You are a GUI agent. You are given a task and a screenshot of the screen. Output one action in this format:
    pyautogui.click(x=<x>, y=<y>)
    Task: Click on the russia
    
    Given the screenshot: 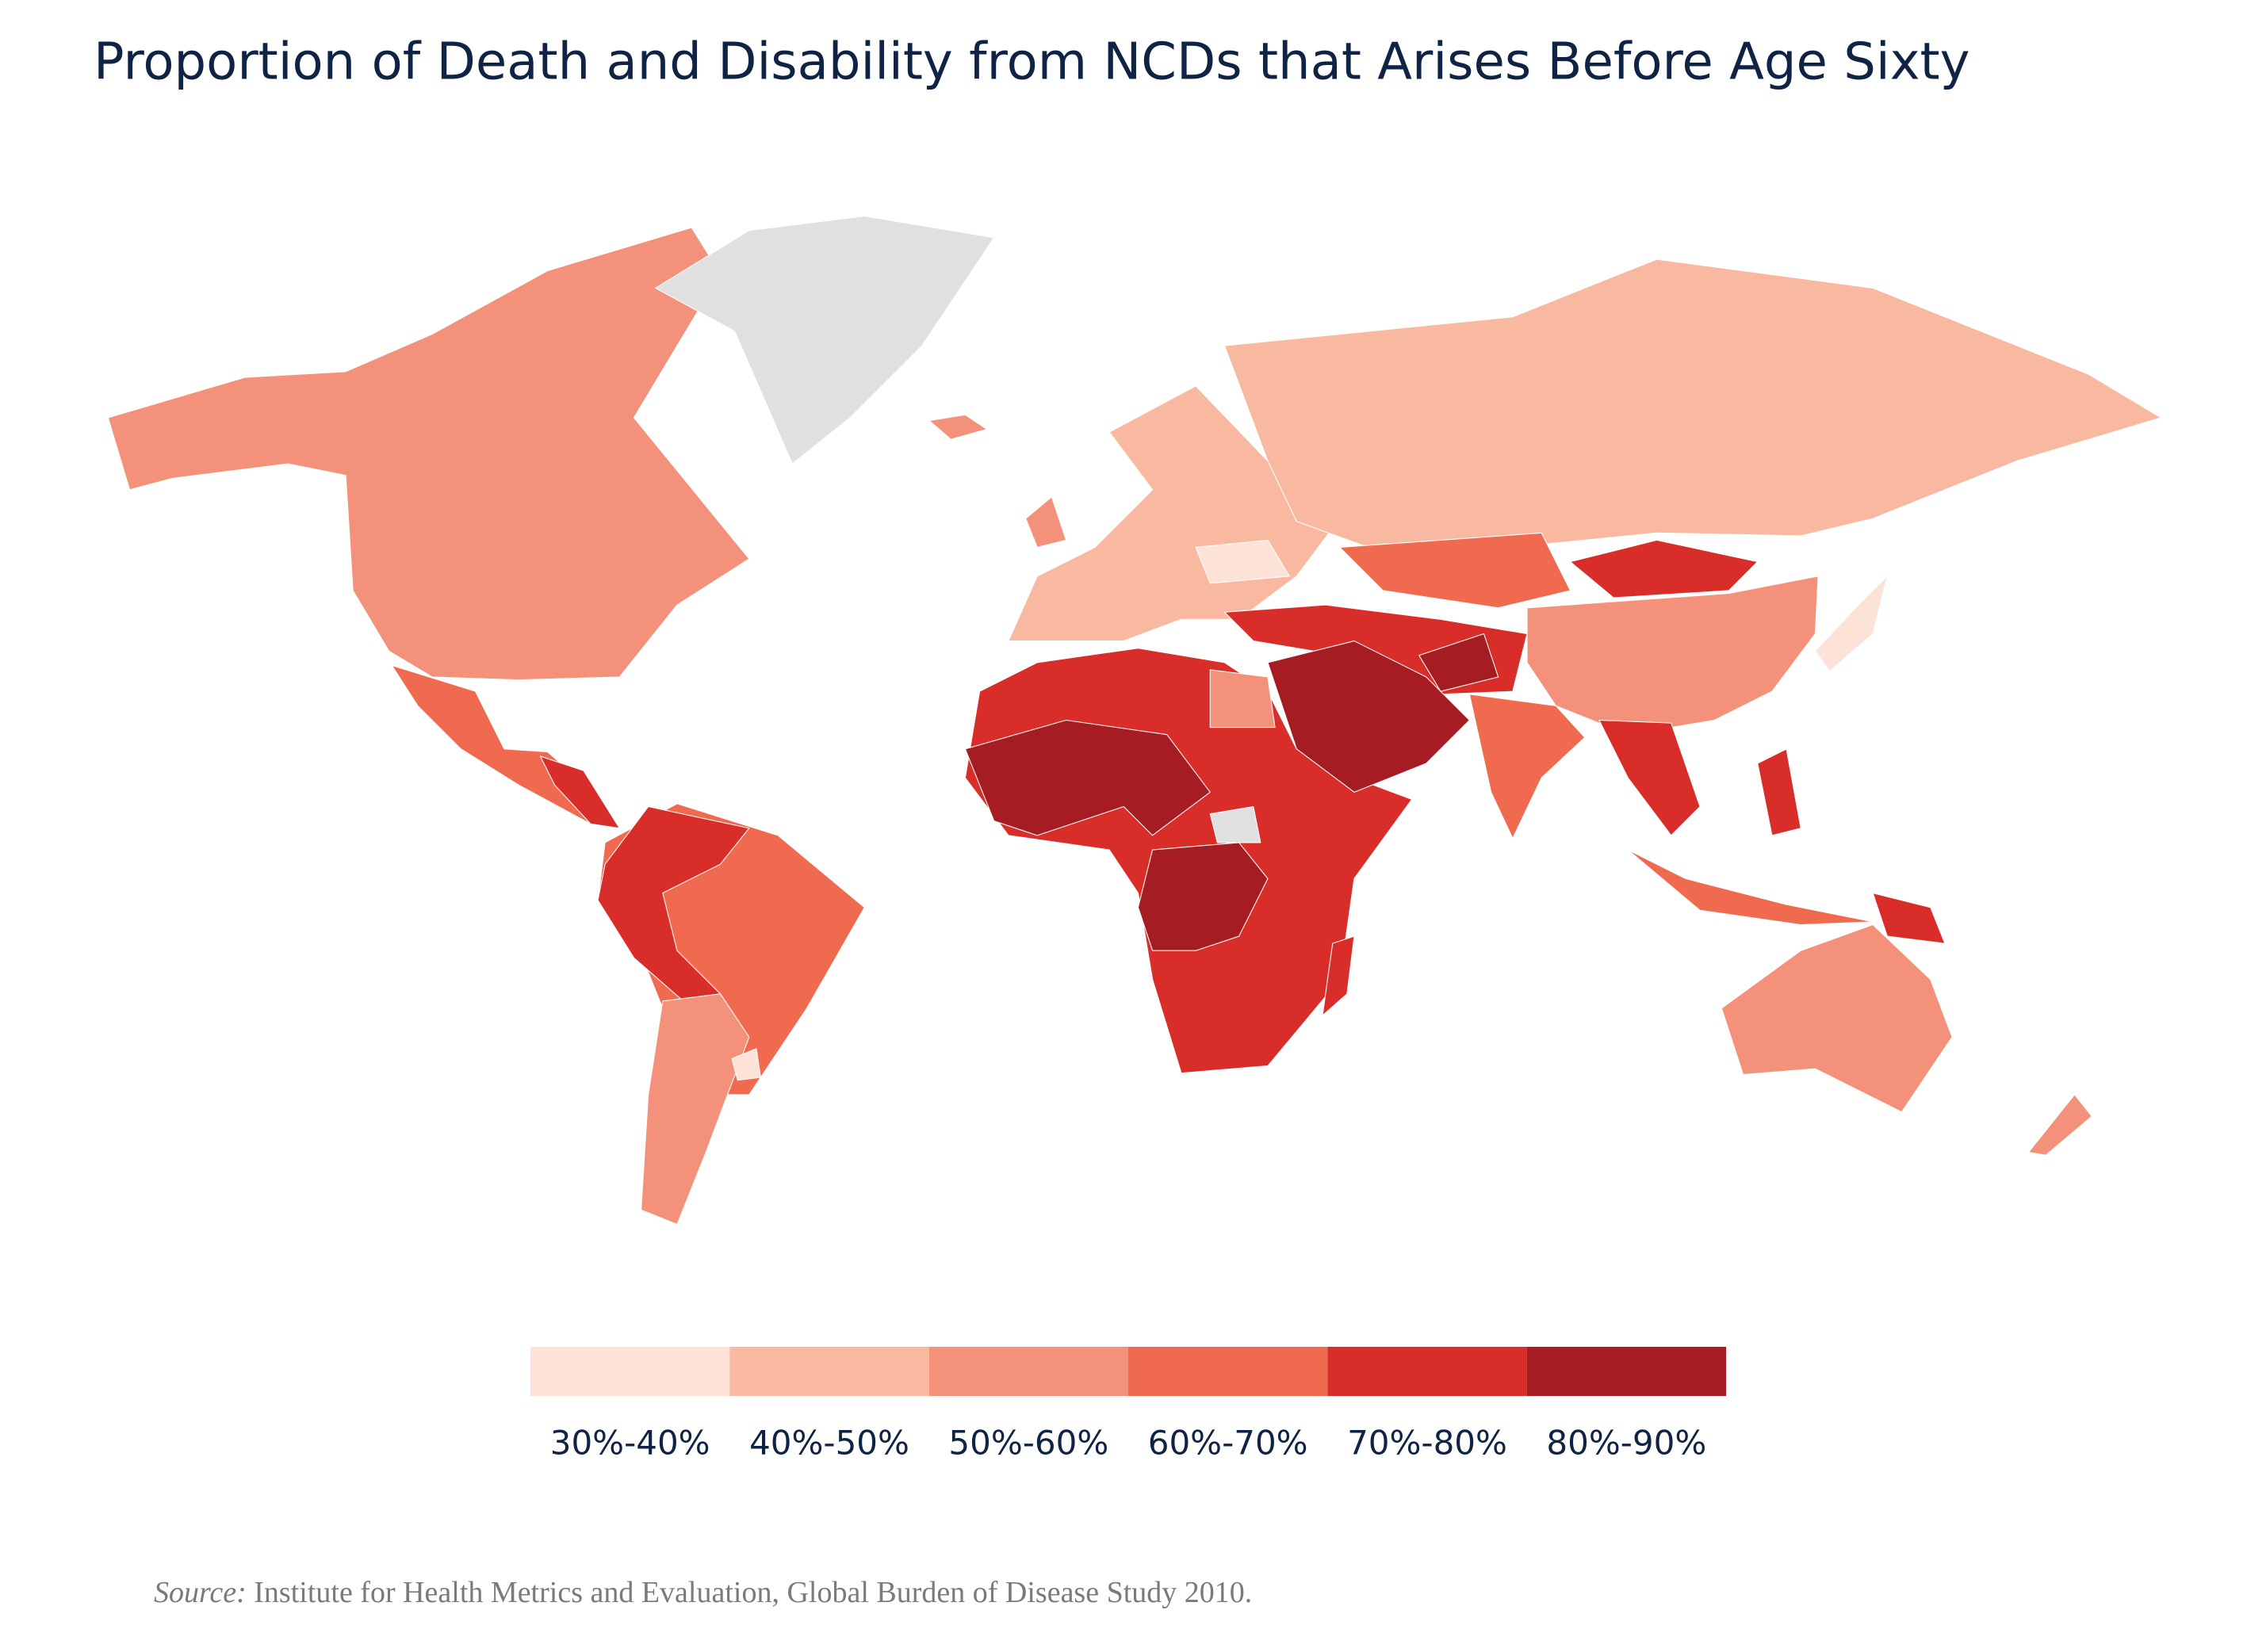 What is the action you would take?
    pyautogui.click(x=1692, y=403)
    